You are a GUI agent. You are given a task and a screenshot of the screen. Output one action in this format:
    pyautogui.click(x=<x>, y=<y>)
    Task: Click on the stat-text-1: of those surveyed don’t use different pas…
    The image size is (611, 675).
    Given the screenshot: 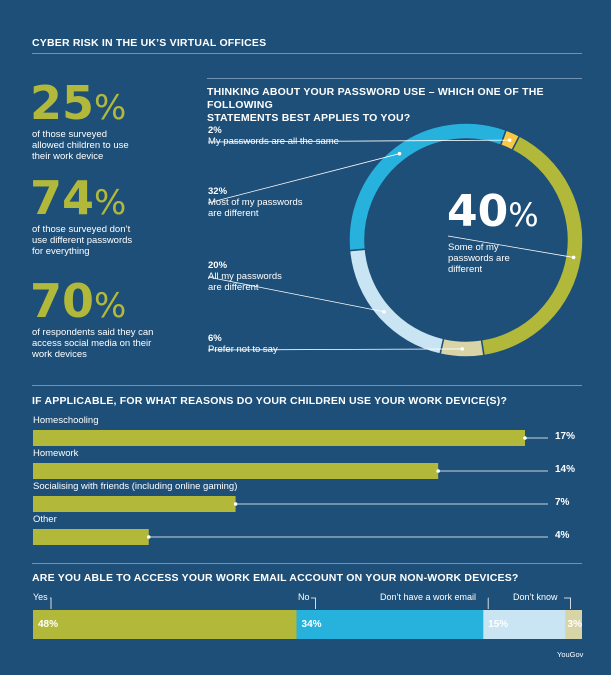 What is the action you would take?
    pyautogui.click(x=82, y=240)
    